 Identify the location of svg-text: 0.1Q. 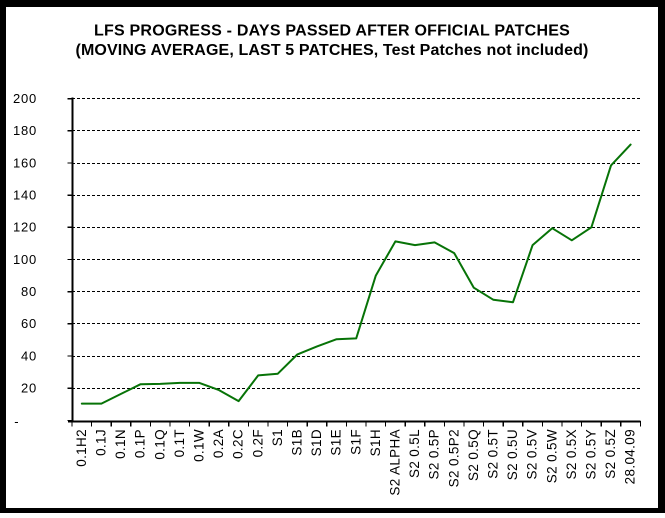
(159, 444).